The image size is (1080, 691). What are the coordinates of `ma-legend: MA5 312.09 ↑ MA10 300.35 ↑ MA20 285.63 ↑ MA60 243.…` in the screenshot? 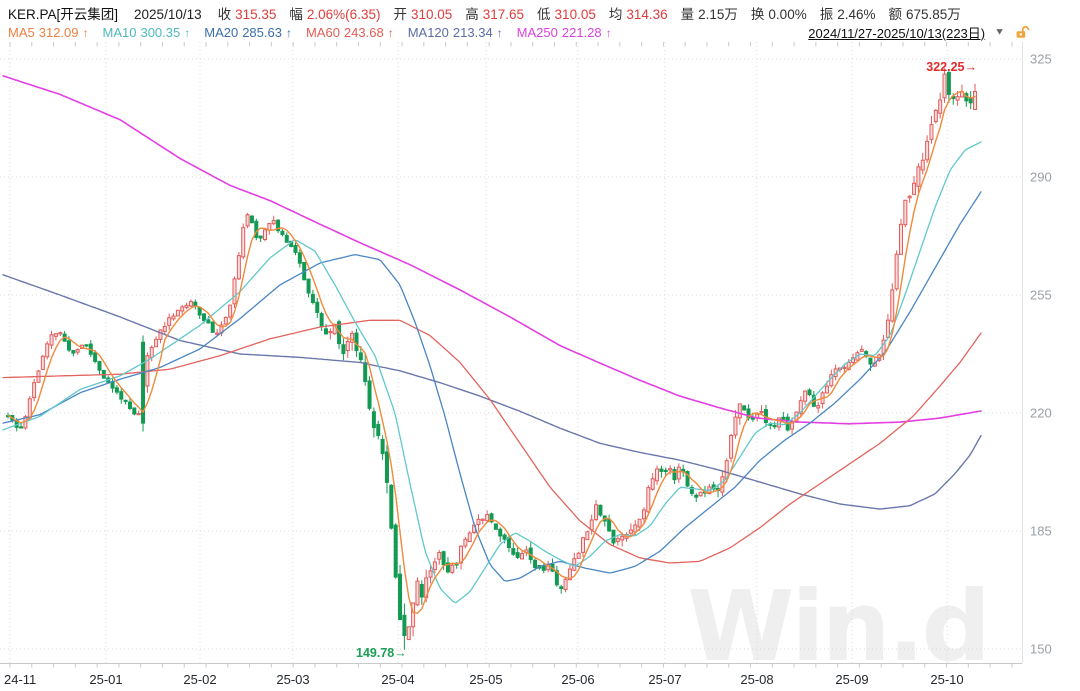 It's located at (310, 32).